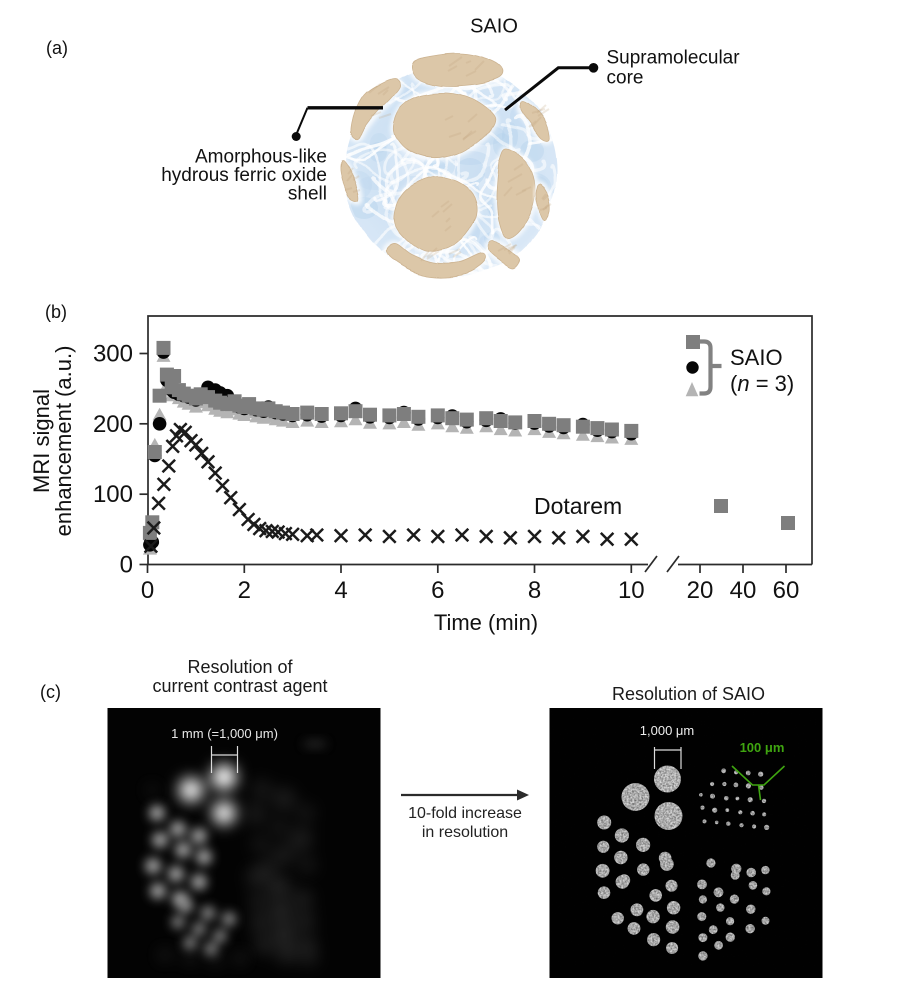 The height and width of the screenshot is (996, 900). Describe the element at coordinates (465, 832) in the screenshot. I see `svg-text: in resolution` at that location.